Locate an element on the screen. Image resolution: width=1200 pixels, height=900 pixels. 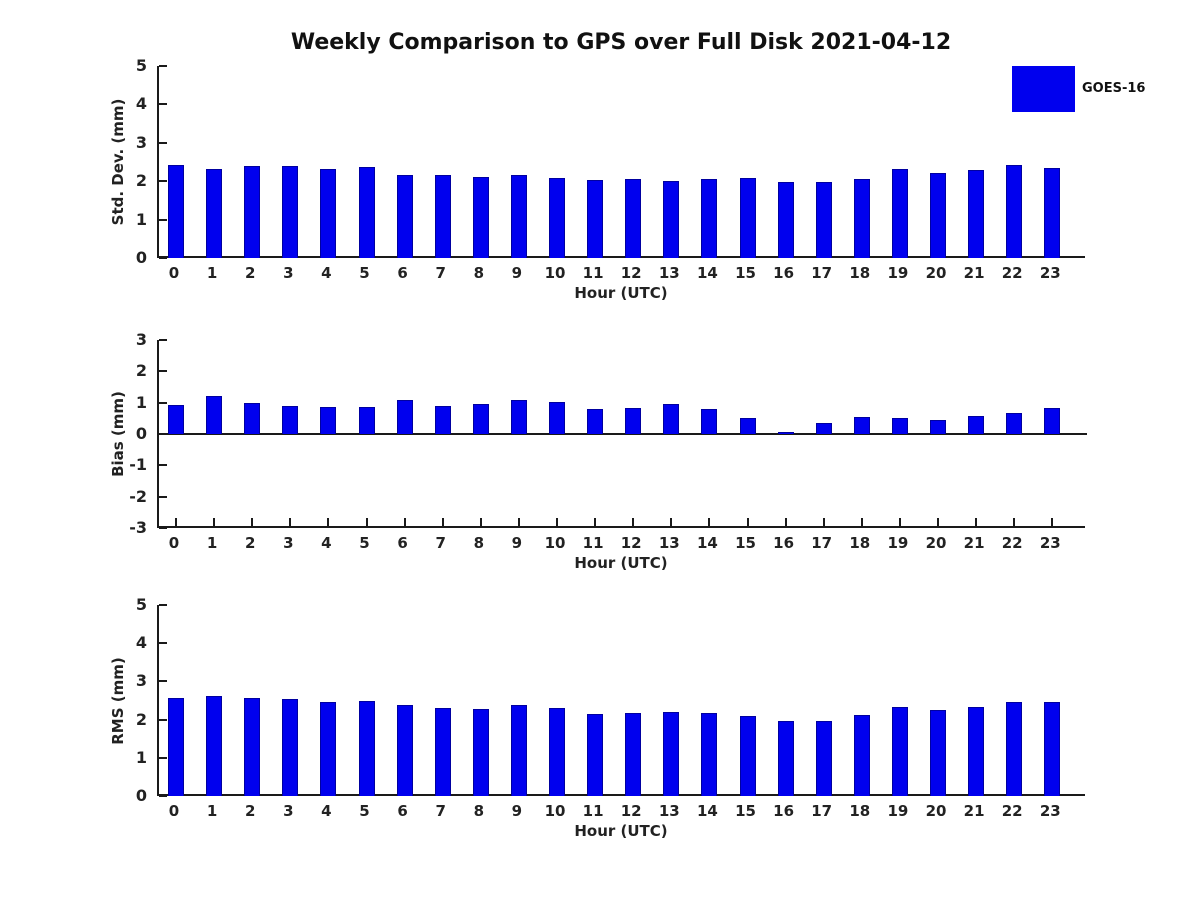
x-tick-label-rms: 19 is located at coordinates (898, 811).